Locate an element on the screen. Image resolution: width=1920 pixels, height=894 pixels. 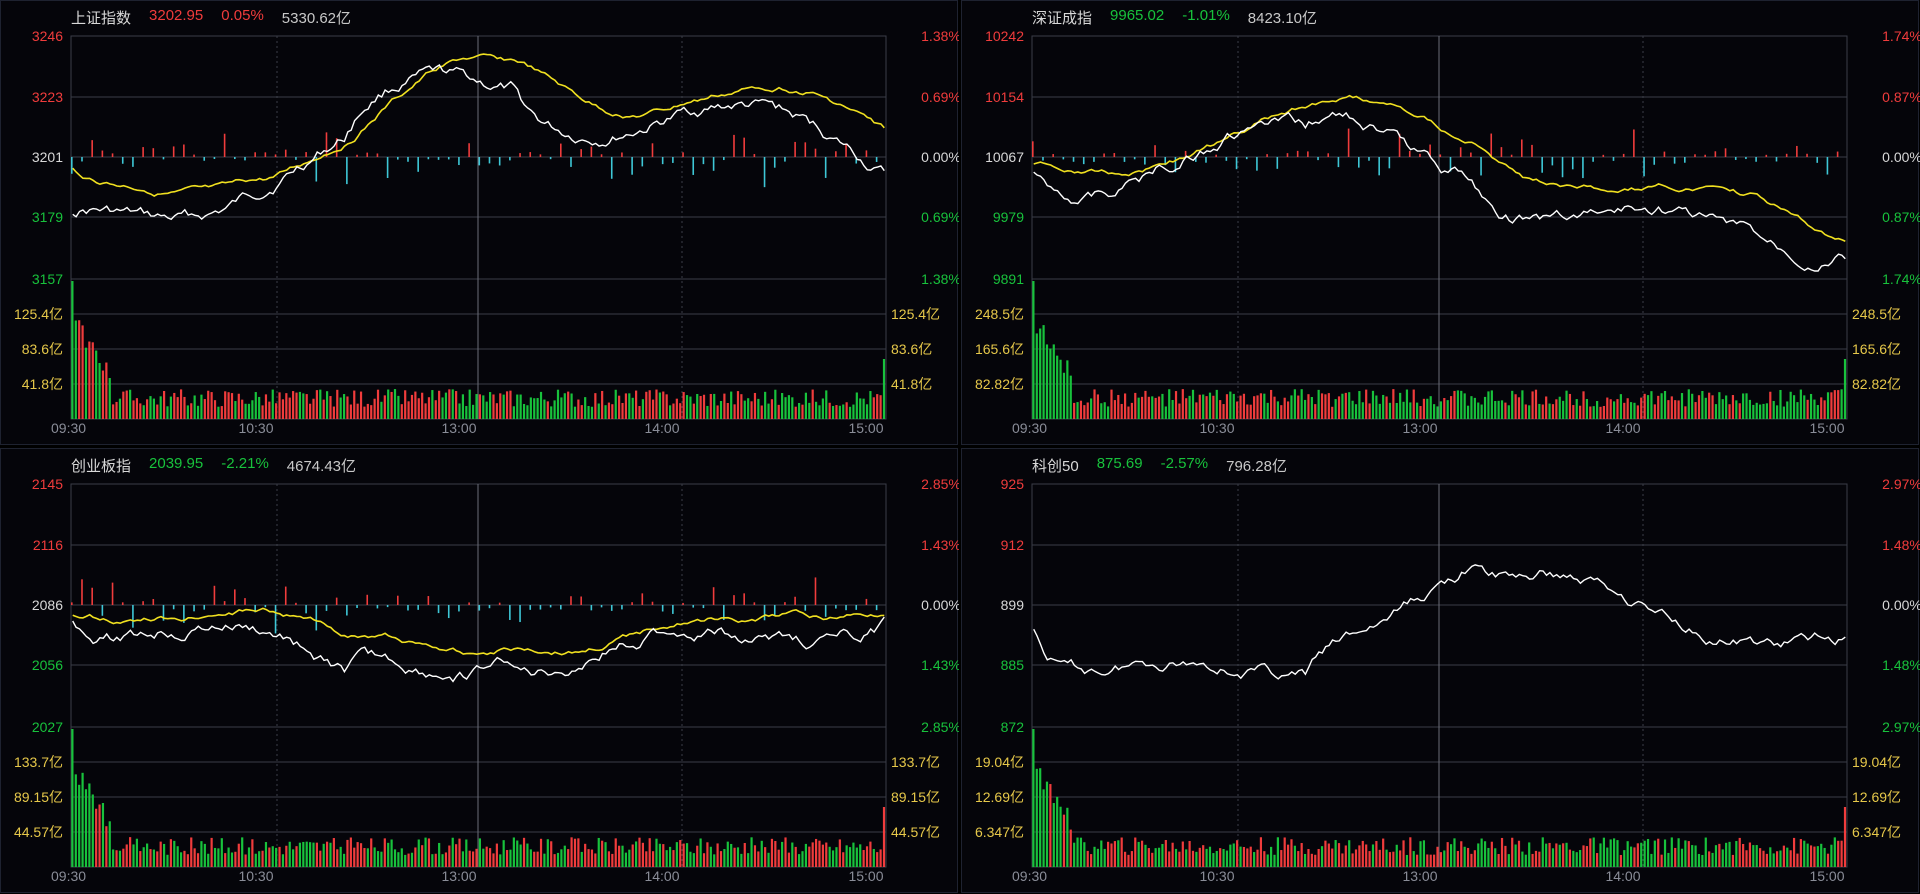
time-label: 13:00 is located at coordinates (458, 876).